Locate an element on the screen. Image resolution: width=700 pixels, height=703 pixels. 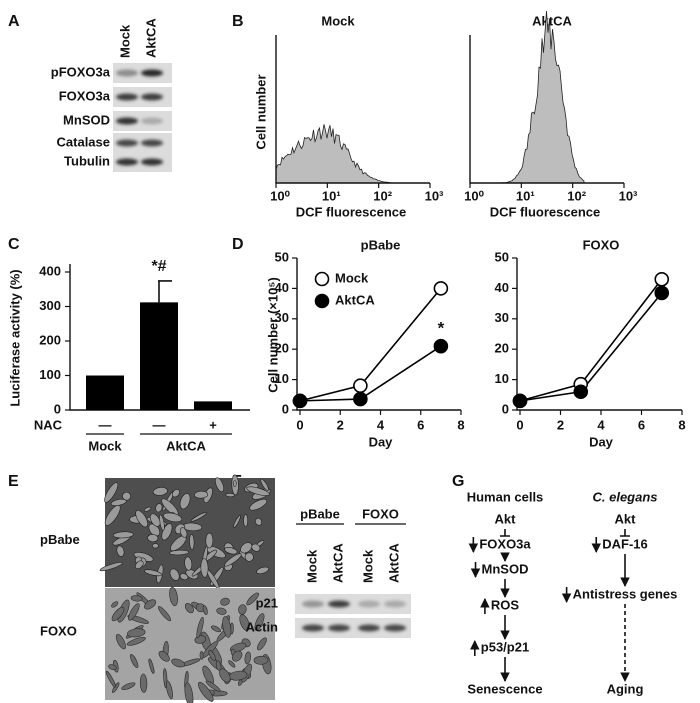
x-tick-label: 6 is located at coordinates (641, 424).